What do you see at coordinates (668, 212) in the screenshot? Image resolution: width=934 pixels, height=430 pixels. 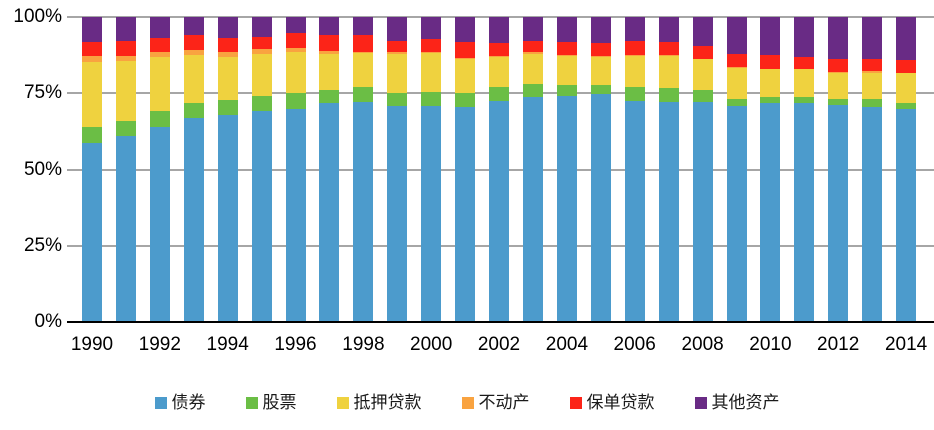 I see `bar-2007-segment-bonds` at bounding box center [668, 212].